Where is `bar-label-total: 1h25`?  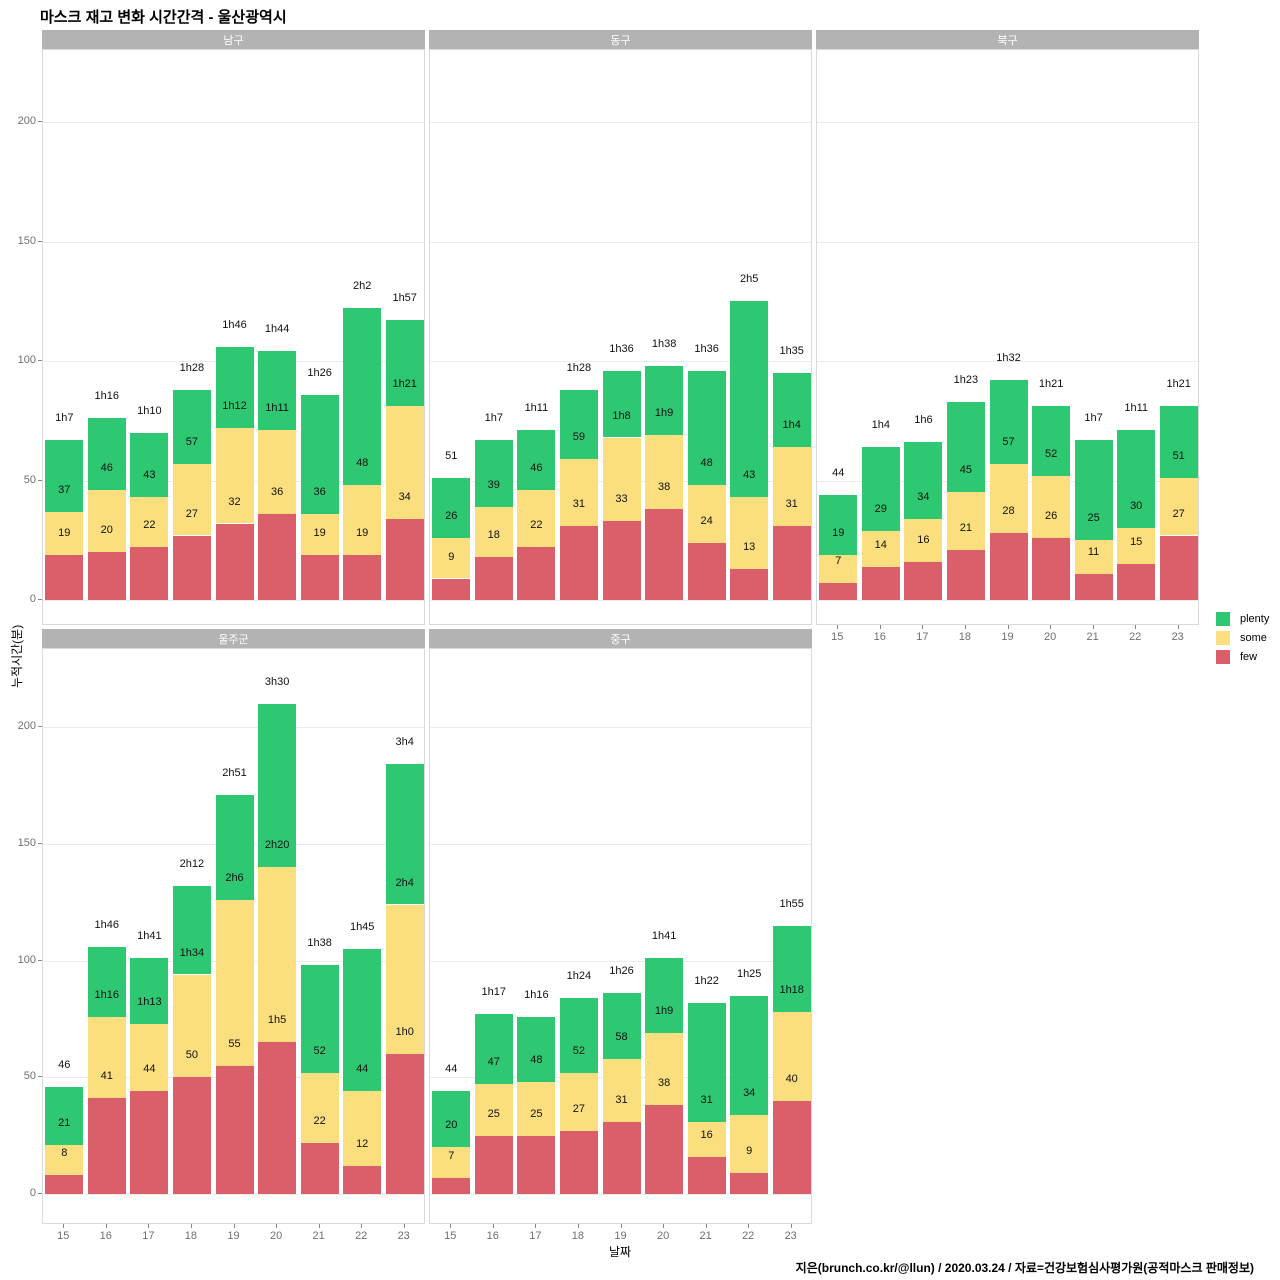 bar-label-total: 1h25 is located at coordinates (749, 973).